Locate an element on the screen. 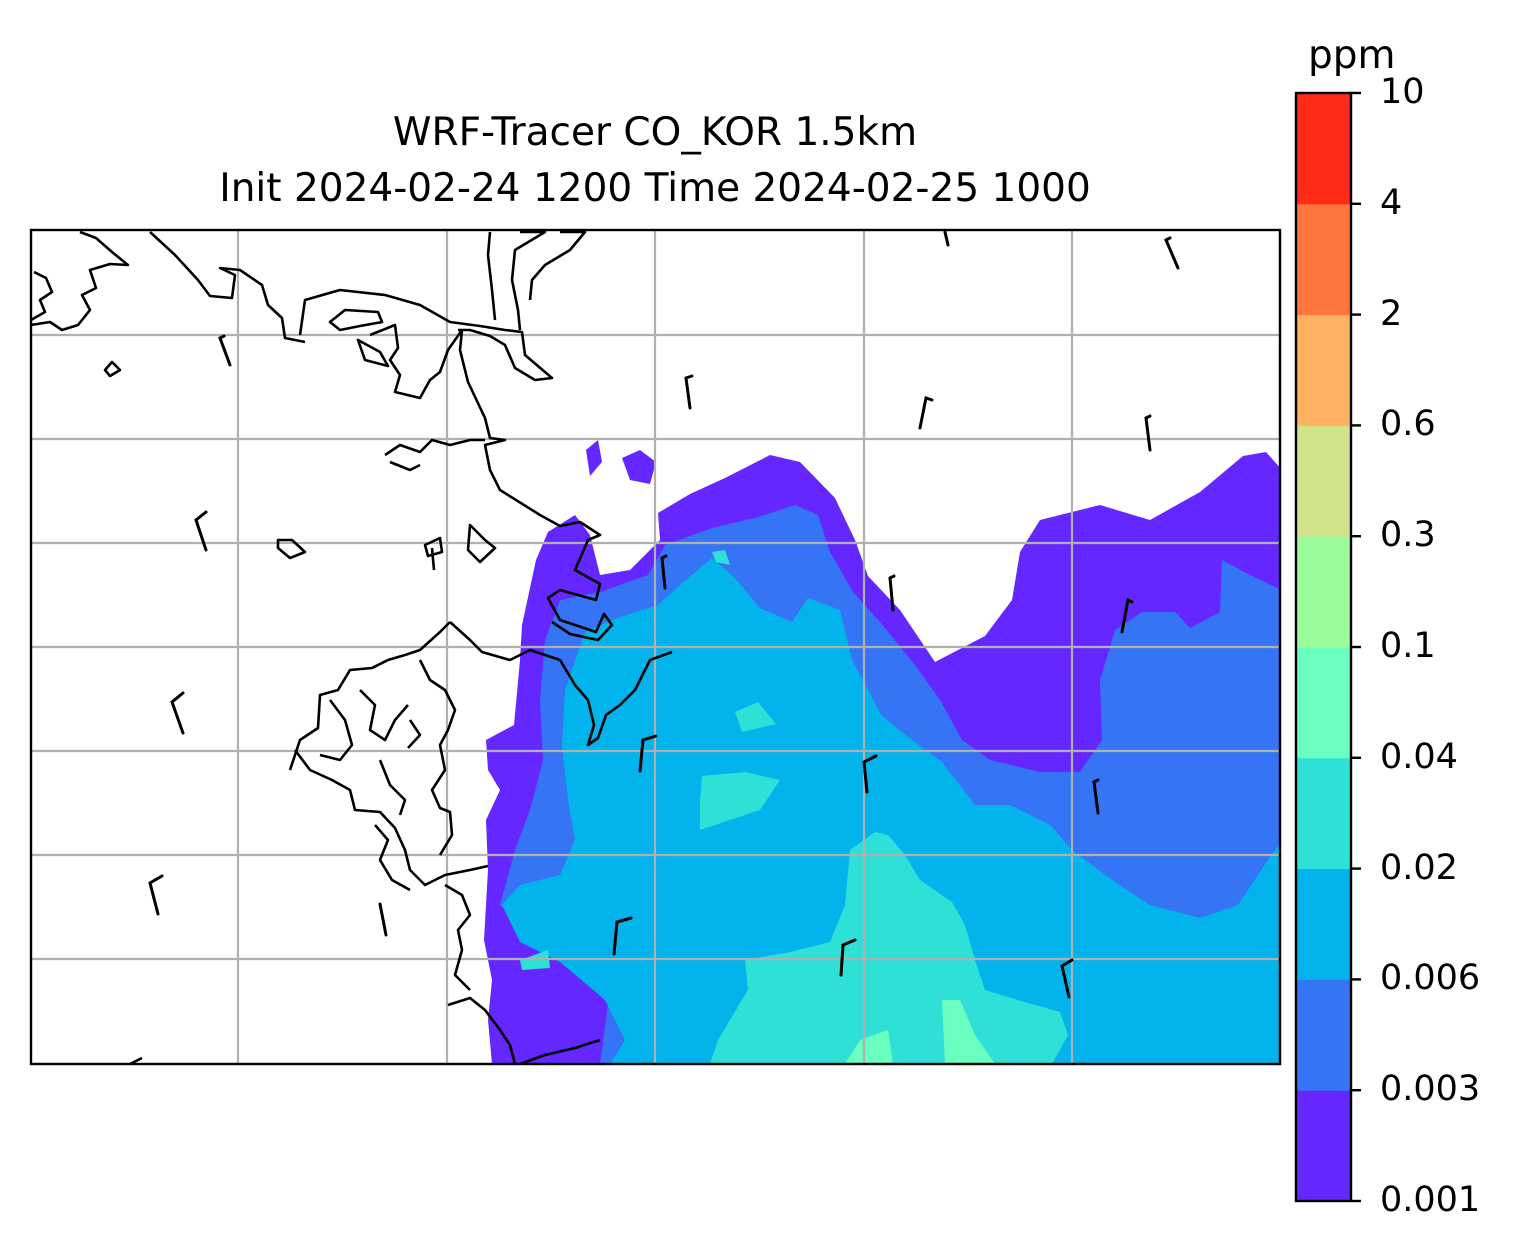 The width and height of the screenshot is (1528, 1256). colorbar-tick-label: 0.001 is located at coordinates (1430, 1200).